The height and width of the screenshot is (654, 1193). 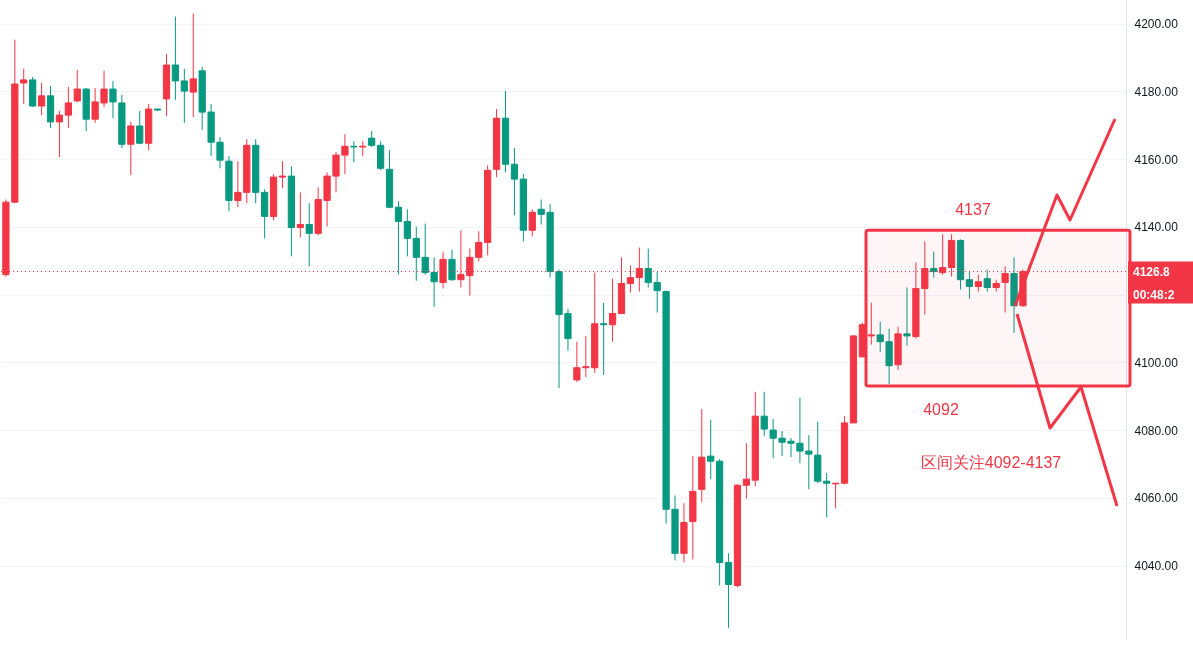 I want to click on y-tick-label: 4100.00, so click(x=1156, y=362).